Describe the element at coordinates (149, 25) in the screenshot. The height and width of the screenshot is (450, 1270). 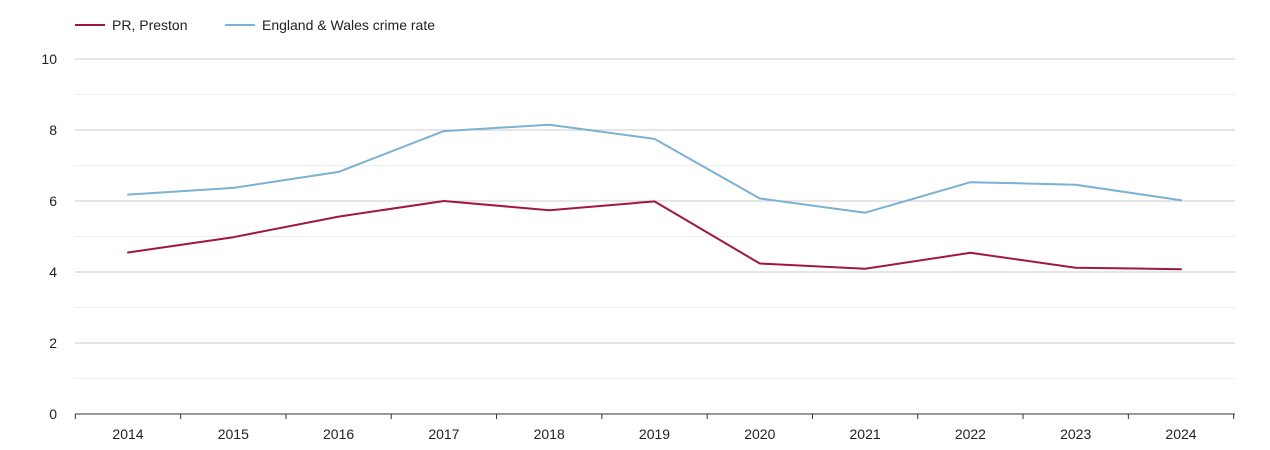
I see `legend-label-series-0: PR, Preston` at that location.